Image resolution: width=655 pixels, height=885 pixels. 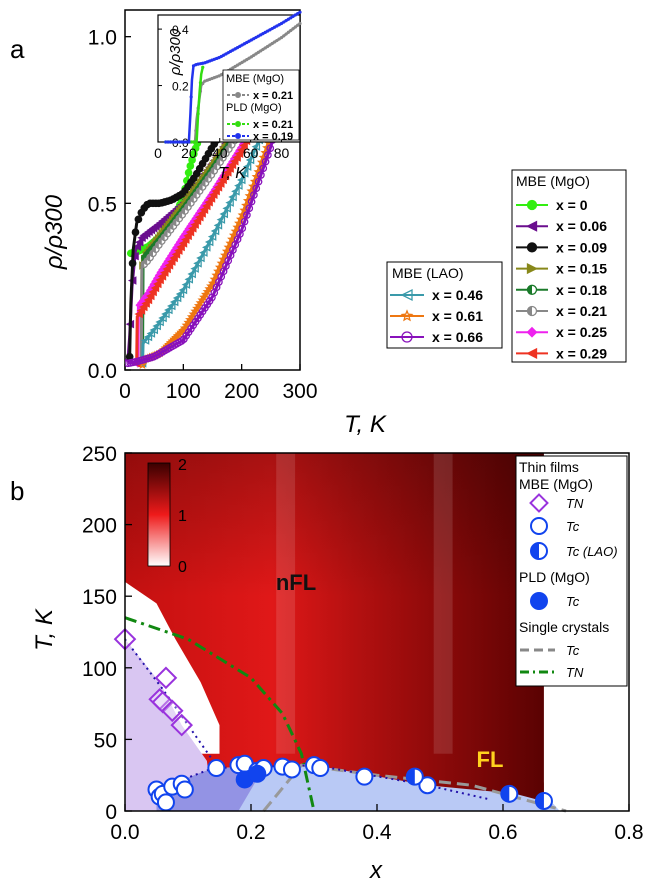 What do you see at coordinates (254, 108) in the screenshot?
I see `inset-legend-pld-title: PLD (MgO)` at bounding box center [254, 108].